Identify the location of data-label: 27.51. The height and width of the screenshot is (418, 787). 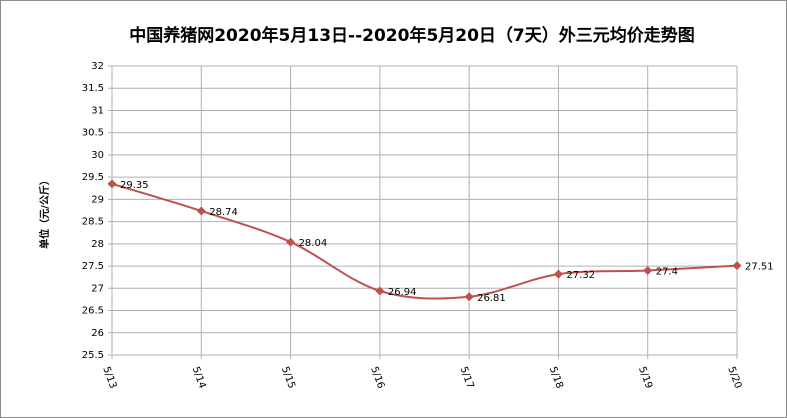
(759, 267).